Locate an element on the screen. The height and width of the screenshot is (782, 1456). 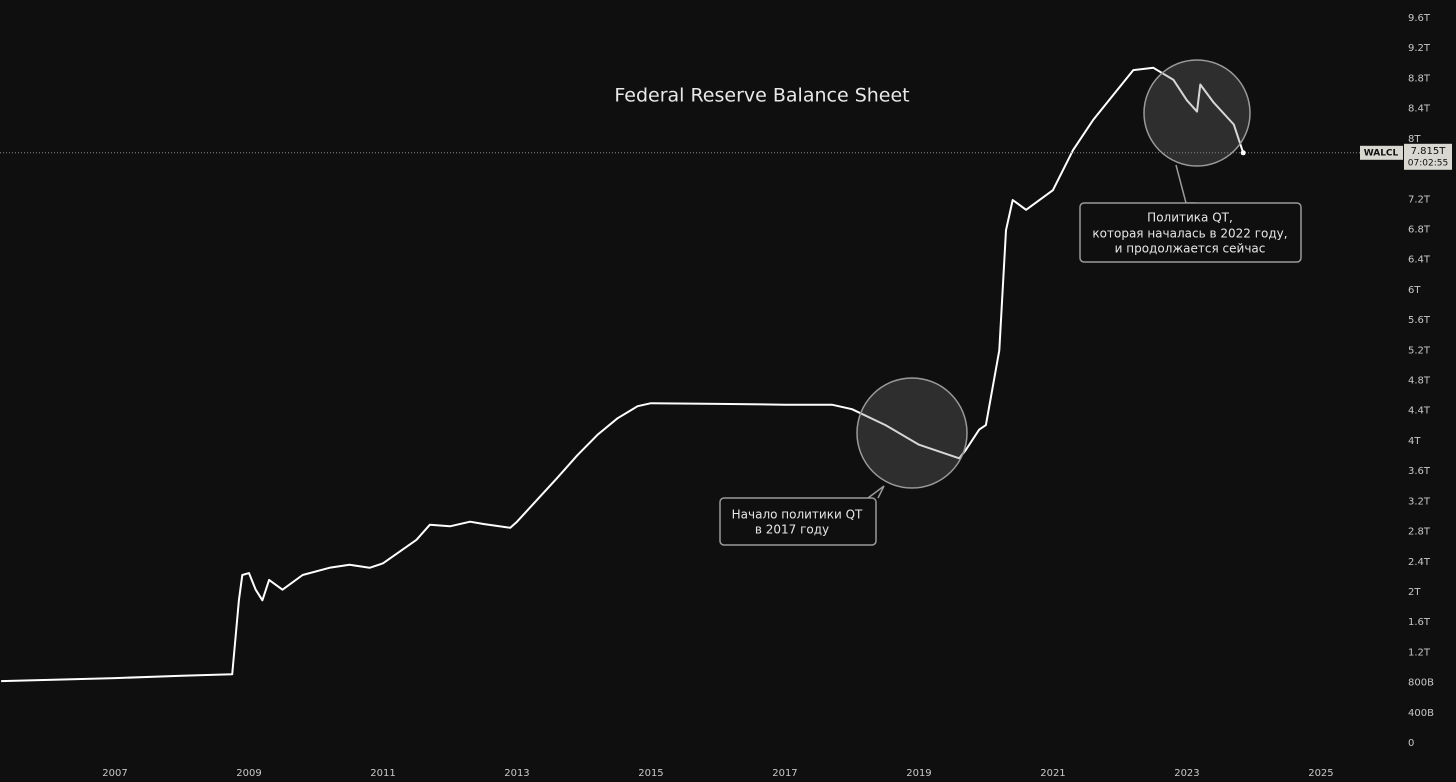
y-tick-label: 9.2T is located at coordinates (1419, 48).